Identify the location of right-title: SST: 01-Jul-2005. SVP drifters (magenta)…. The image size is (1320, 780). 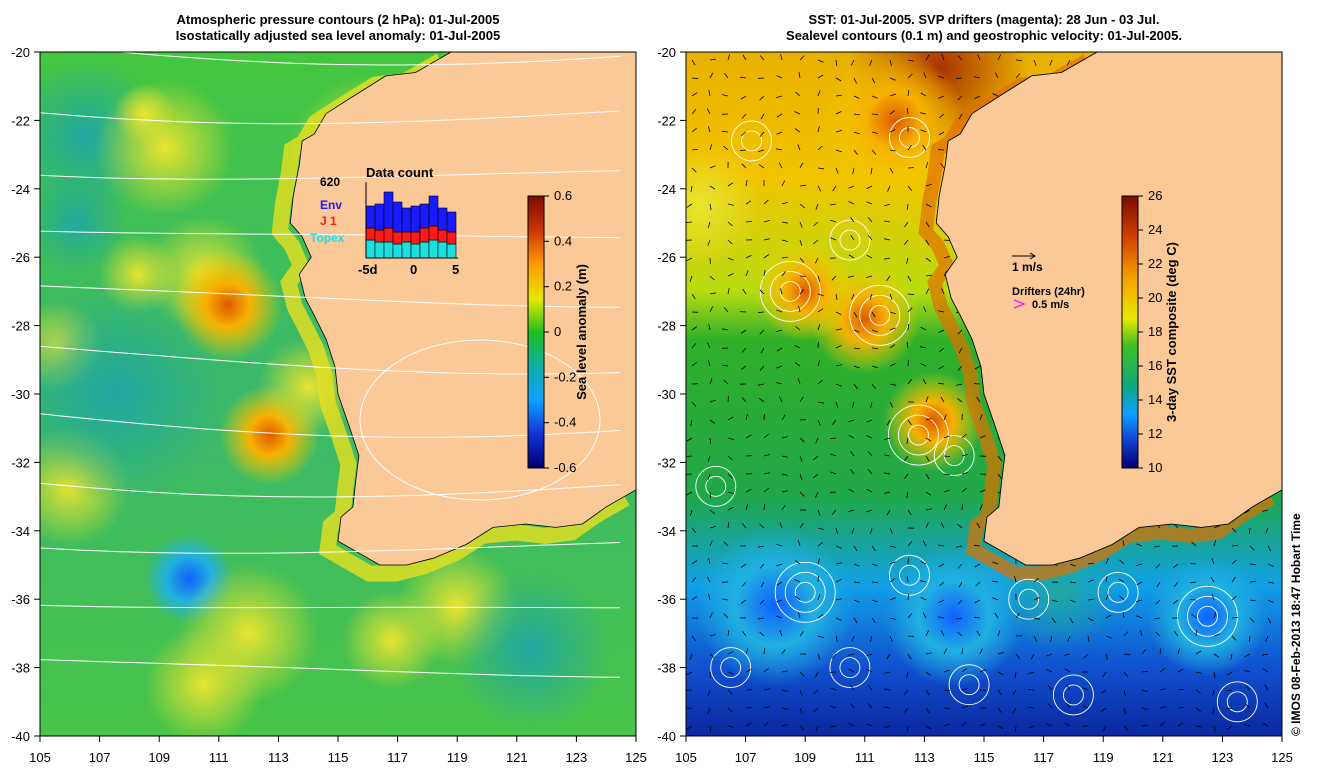
(984, 28).